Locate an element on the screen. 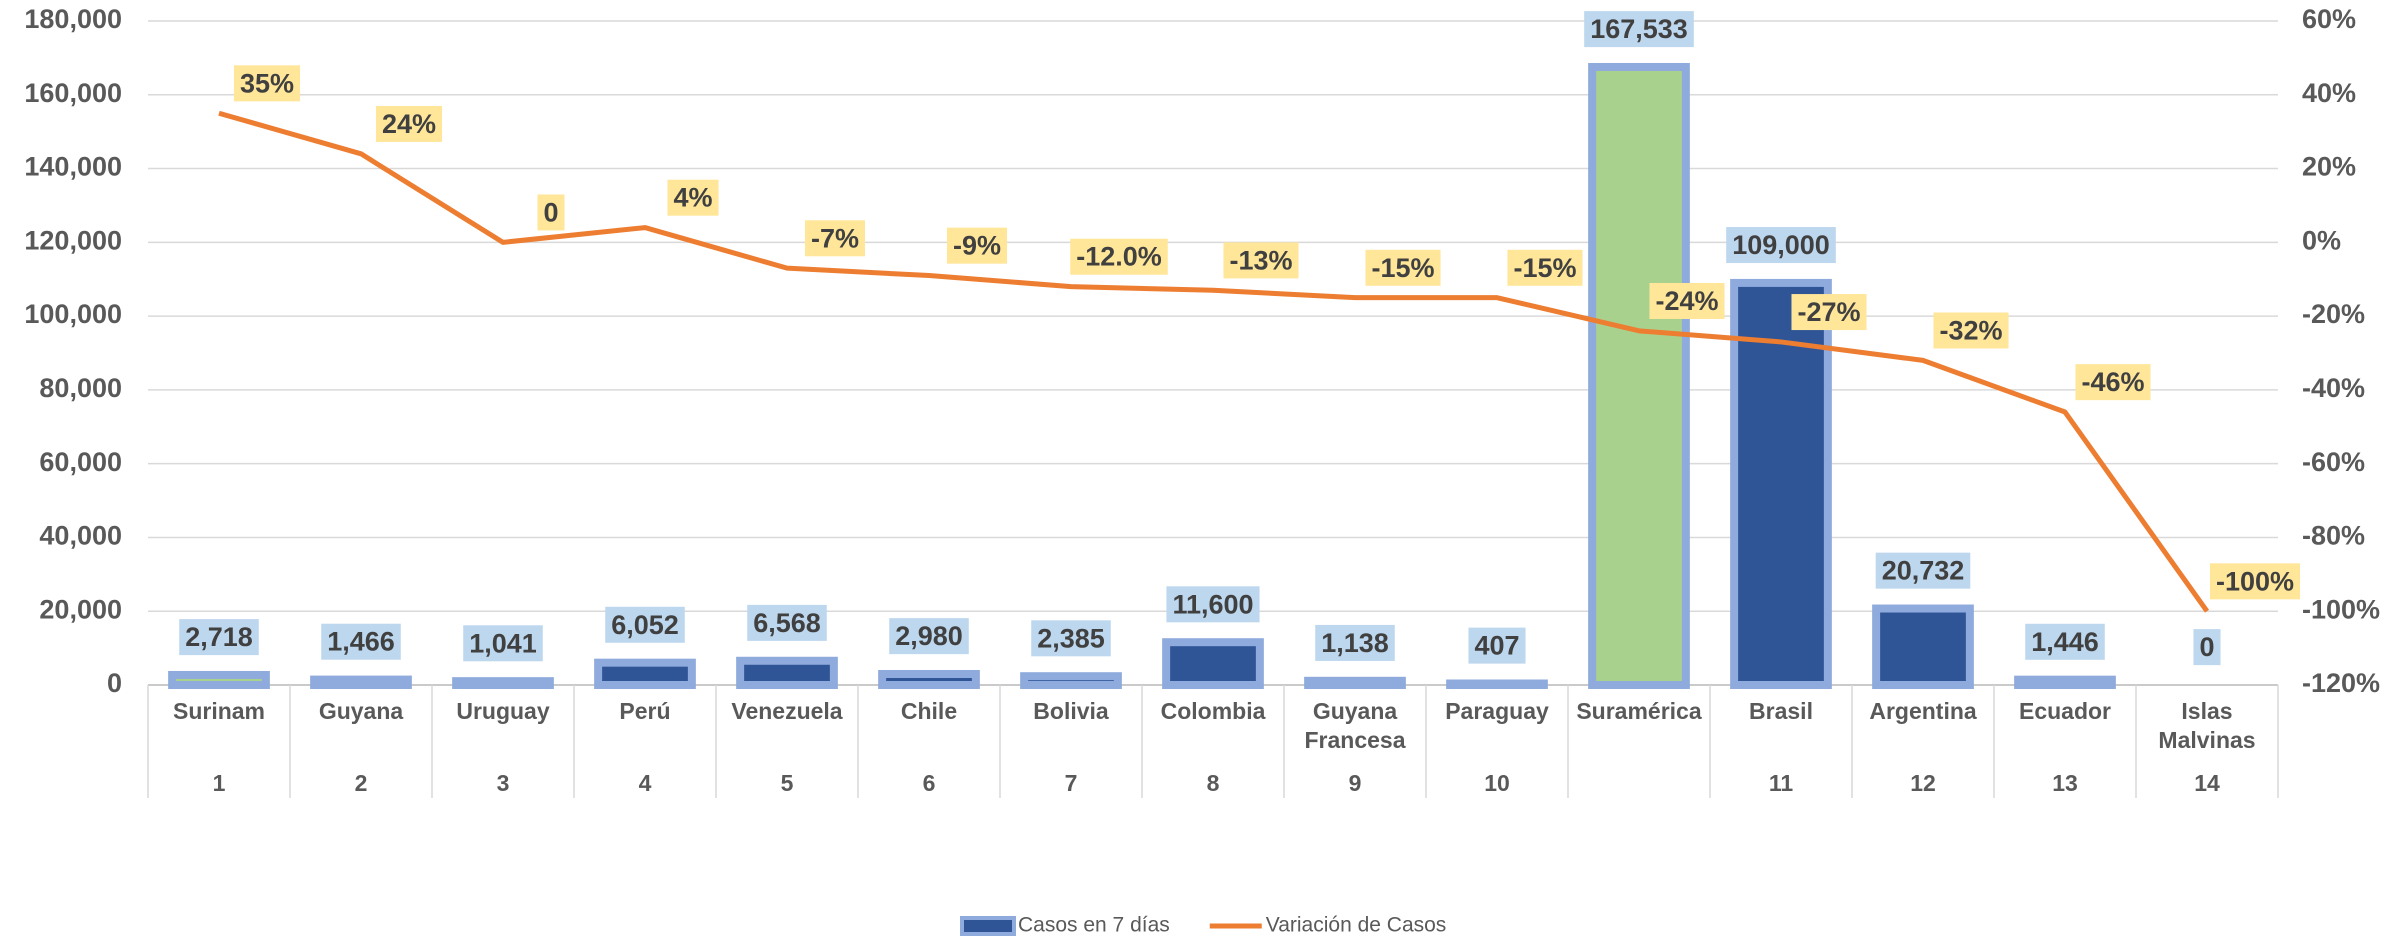  y-tick-label: 180,000 is located at coordinates (73, 19).